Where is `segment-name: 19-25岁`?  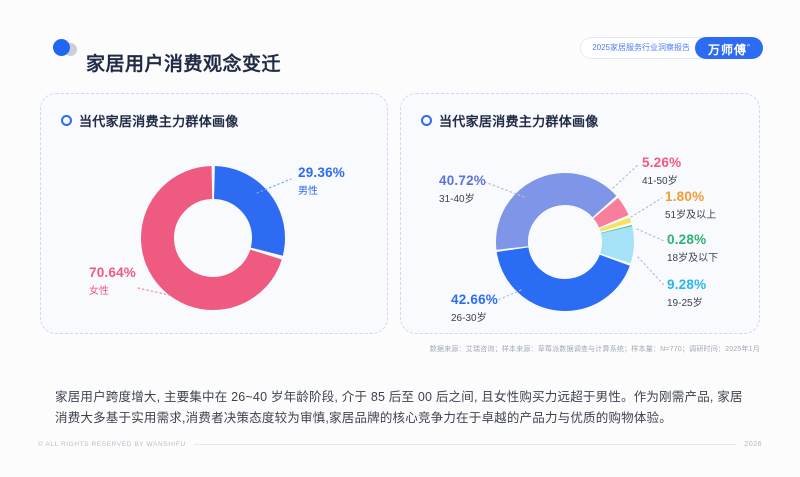 segment-name: 19-25岁 is located at coordinates (685, 303).